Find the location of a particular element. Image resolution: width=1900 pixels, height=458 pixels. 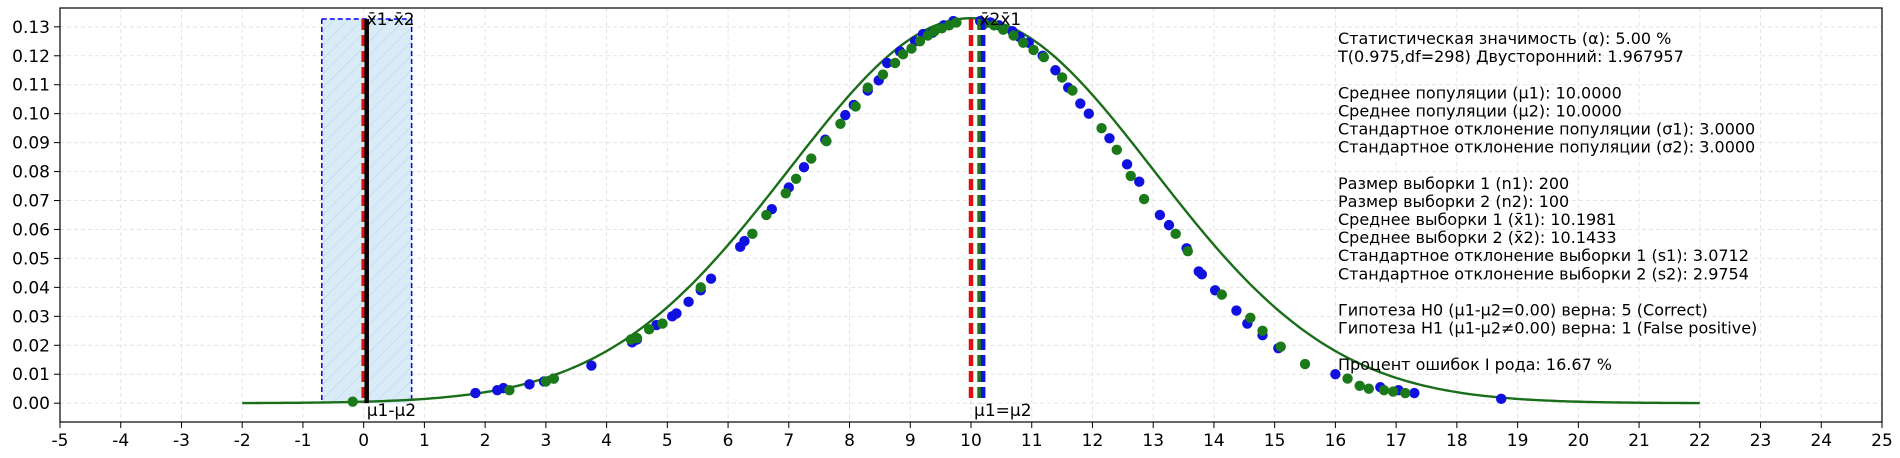

x-tick-label: 16 is located at coordinates (1336, 441).